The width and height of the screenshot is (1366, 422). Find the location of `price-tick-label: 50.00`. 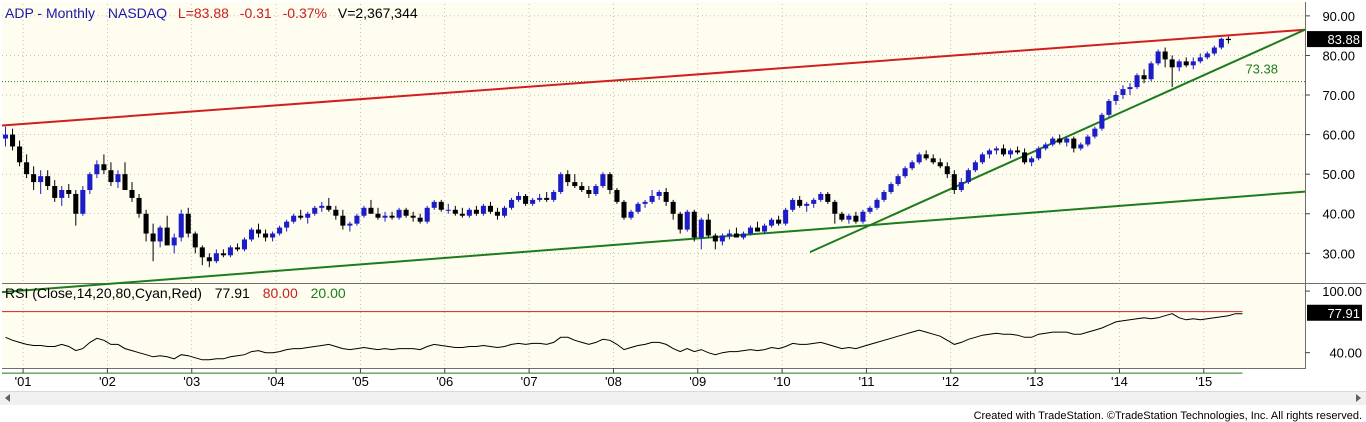

price-tick-label: 50.00 is located at coordinates (1338, 174).